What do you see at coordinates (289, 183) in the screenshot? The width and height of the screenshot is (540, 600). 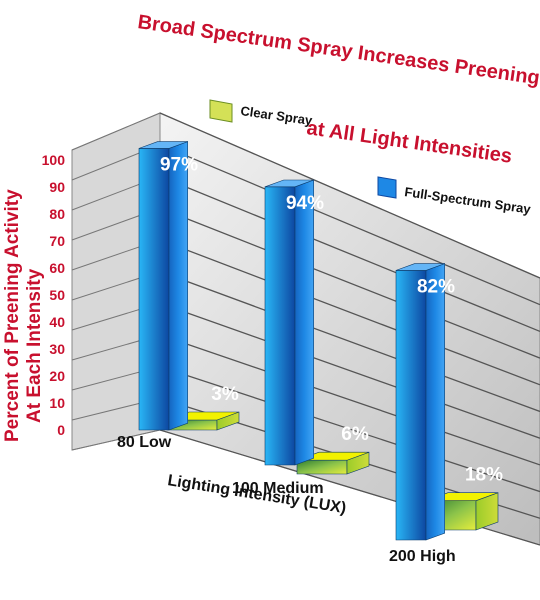 I see `bar-full-spectrum-1-top` at bounding box center [289, 183].